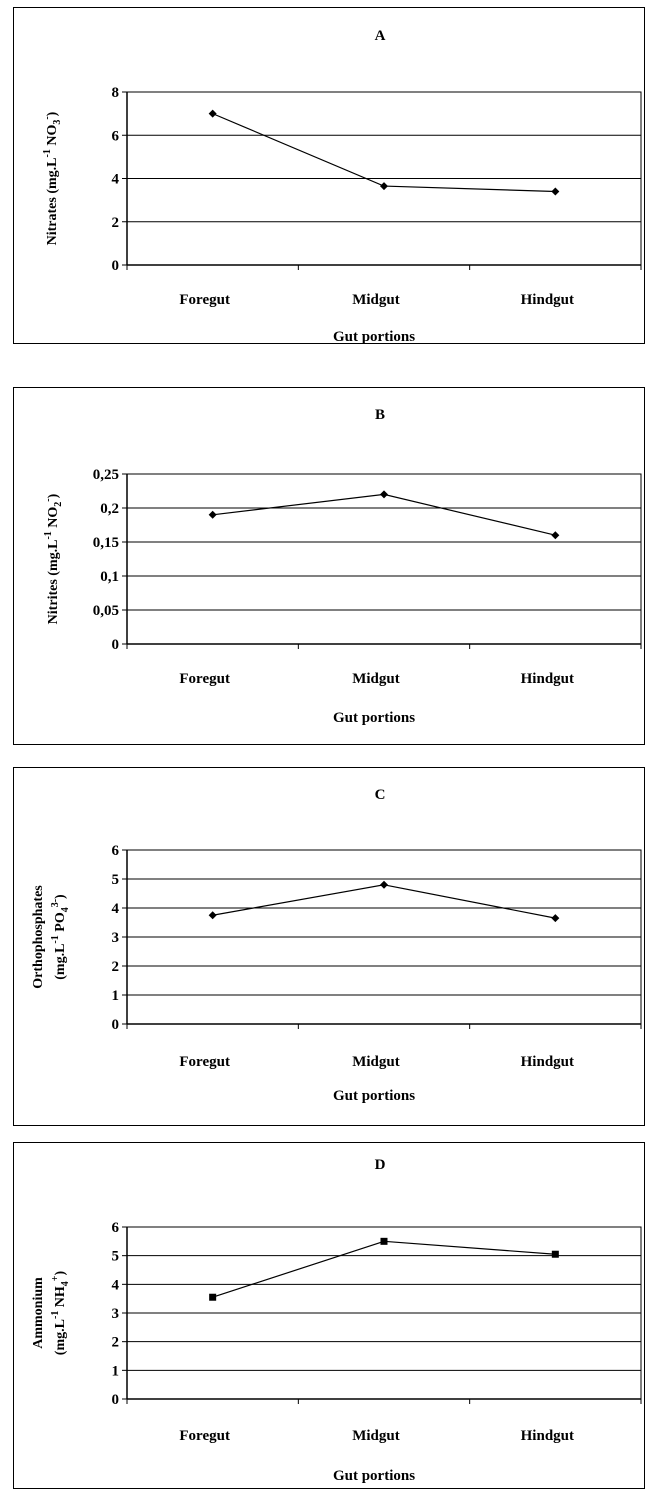 This screenshot has width=656, height=1497. Describe the element at coordinates (380, 795) in the screenshot. I see `panel-title: C` at that location.